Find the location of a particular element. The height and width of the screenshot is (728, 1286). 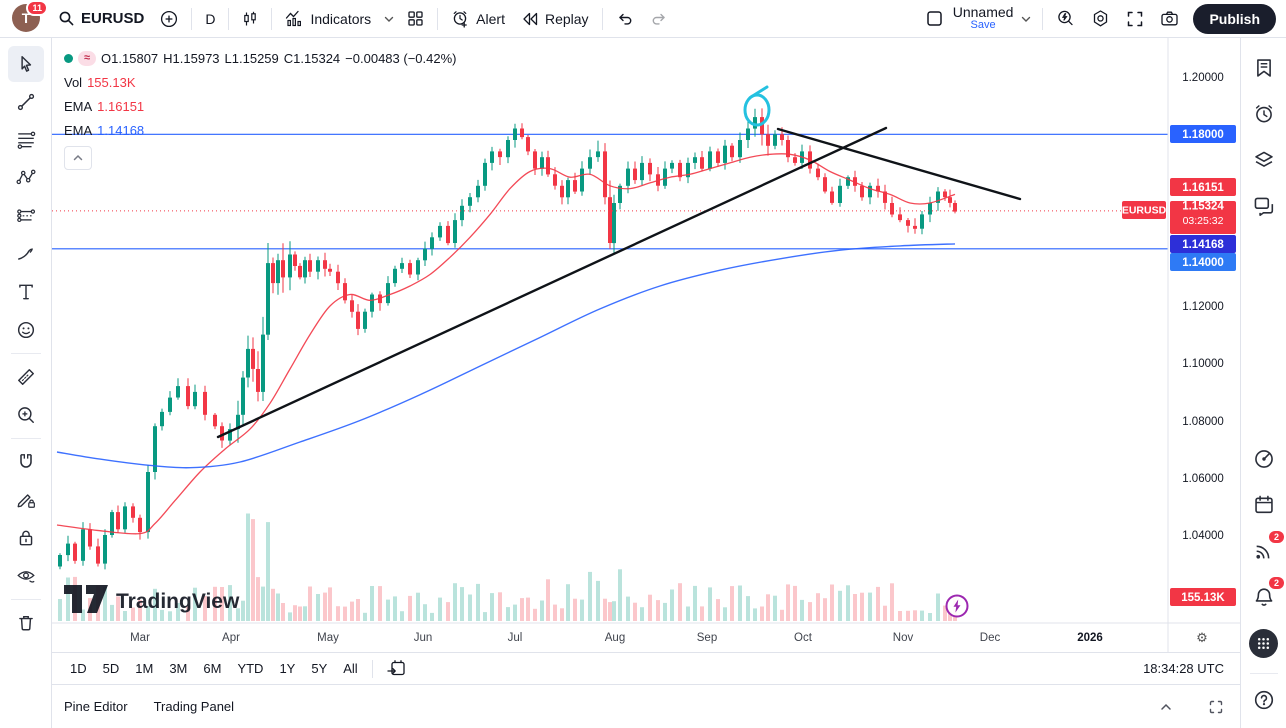

layout-name-button: Unnamed Save is located at coordinates (983, 18).